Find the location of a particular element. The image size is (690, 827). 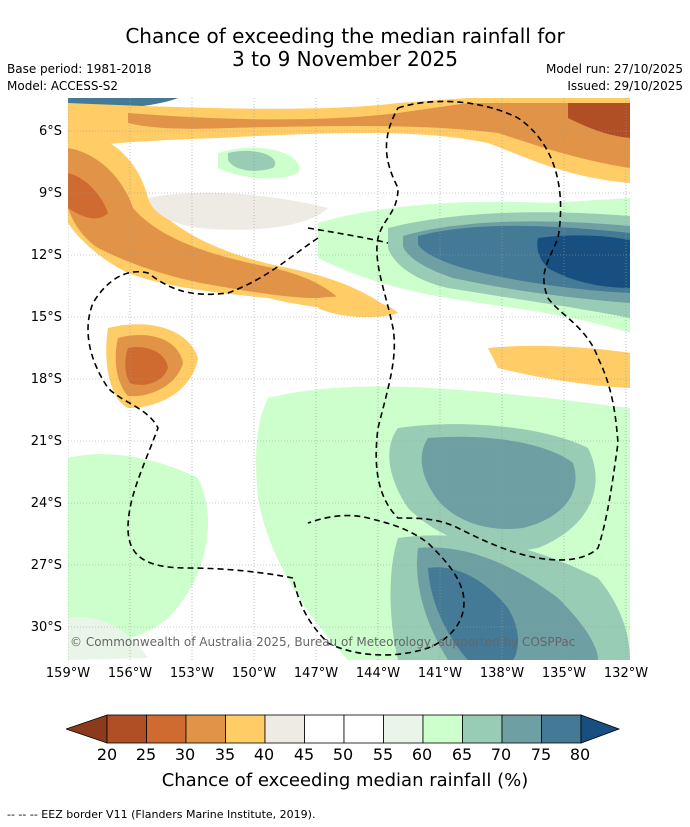

base-period: Base period: 1981-2018 is located at coordinates (79, 69).